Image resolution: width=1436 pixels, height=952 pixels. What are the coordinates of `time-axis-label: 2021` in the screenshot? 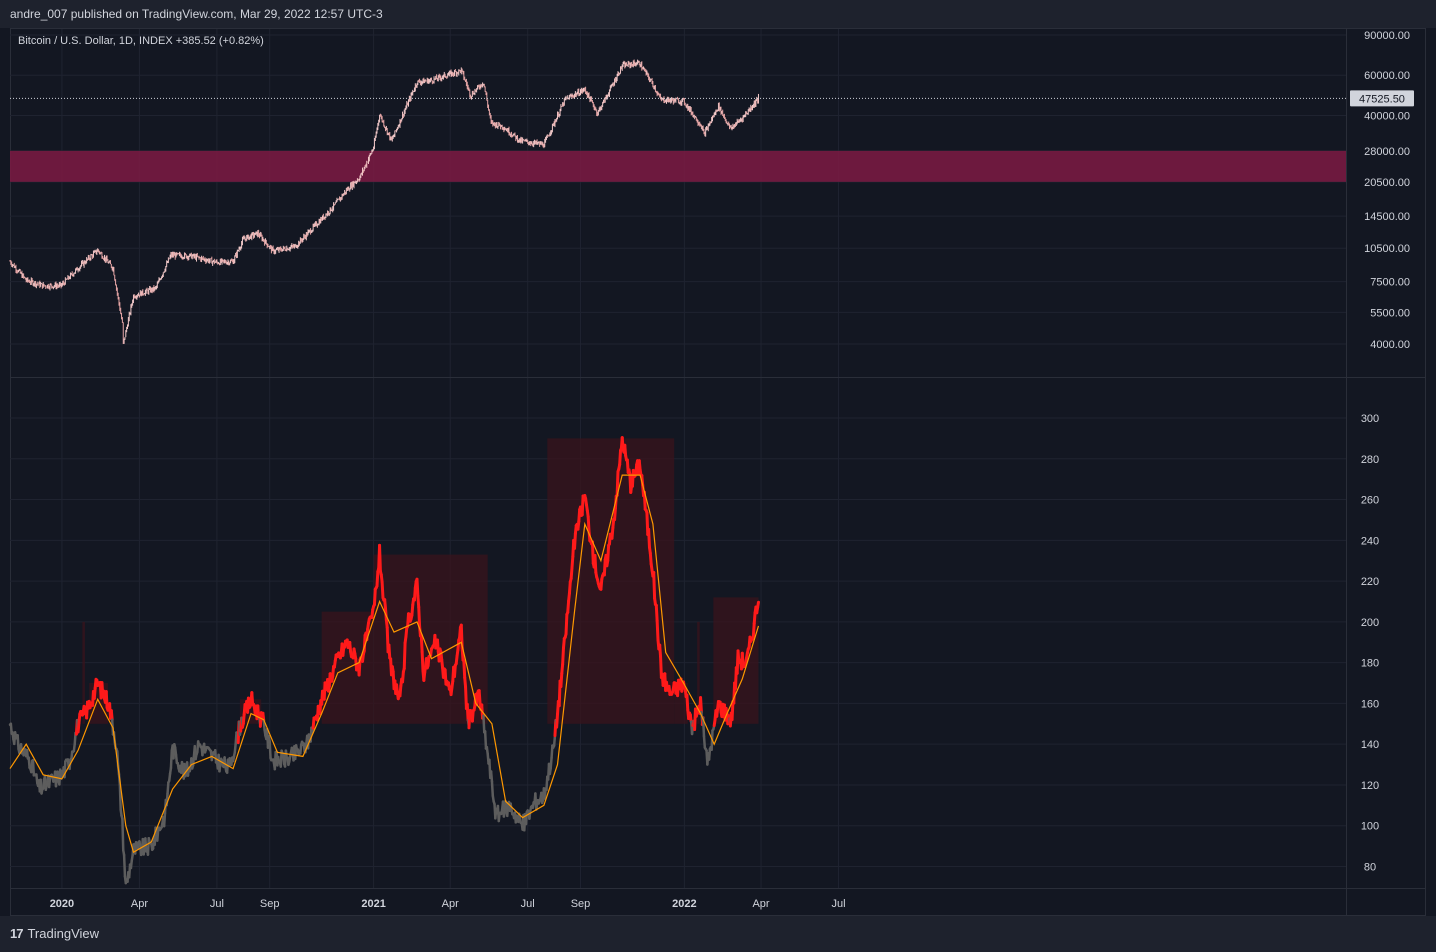 It's located at (373, 904).